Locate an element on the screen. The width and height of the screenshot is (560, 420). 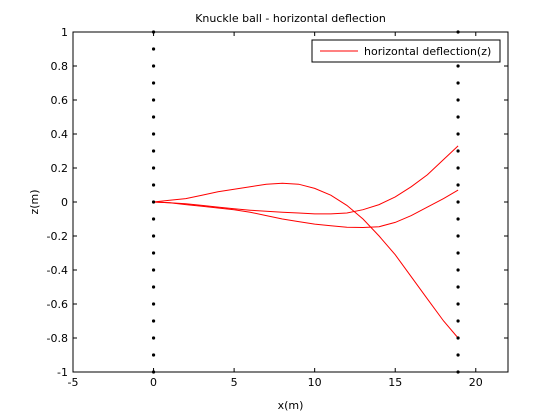
y-tick-label: -1 is located at coordinates (62, 372).